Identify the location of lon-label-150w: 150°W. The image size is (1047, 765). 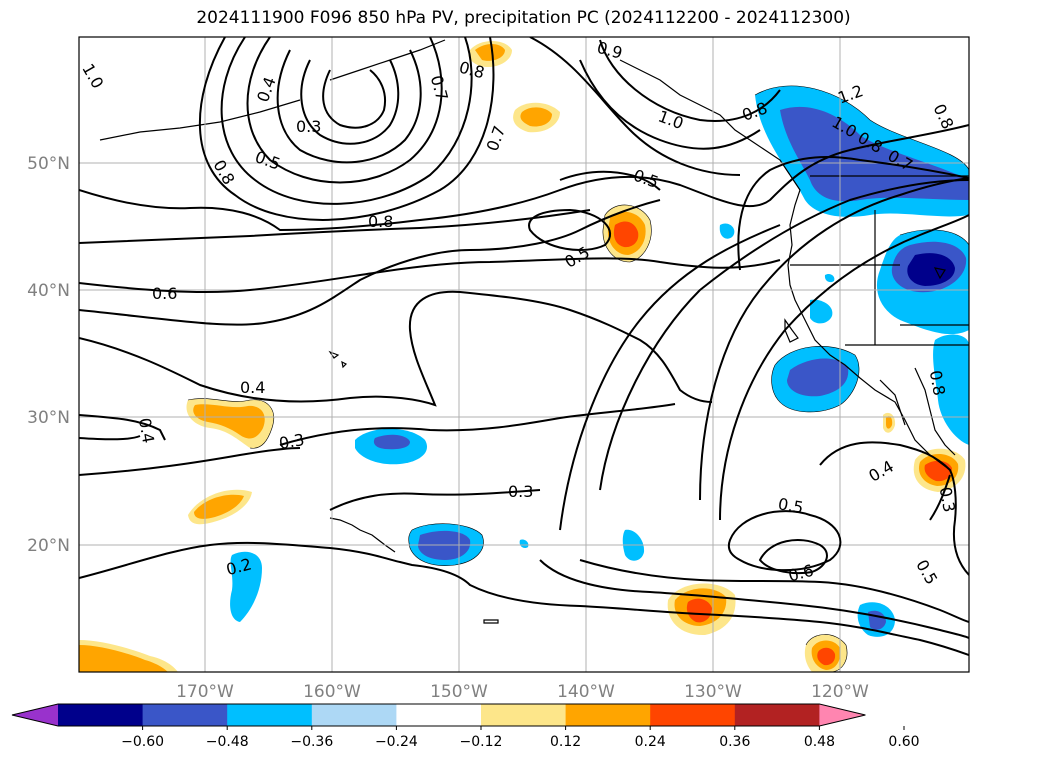
(459, 692).